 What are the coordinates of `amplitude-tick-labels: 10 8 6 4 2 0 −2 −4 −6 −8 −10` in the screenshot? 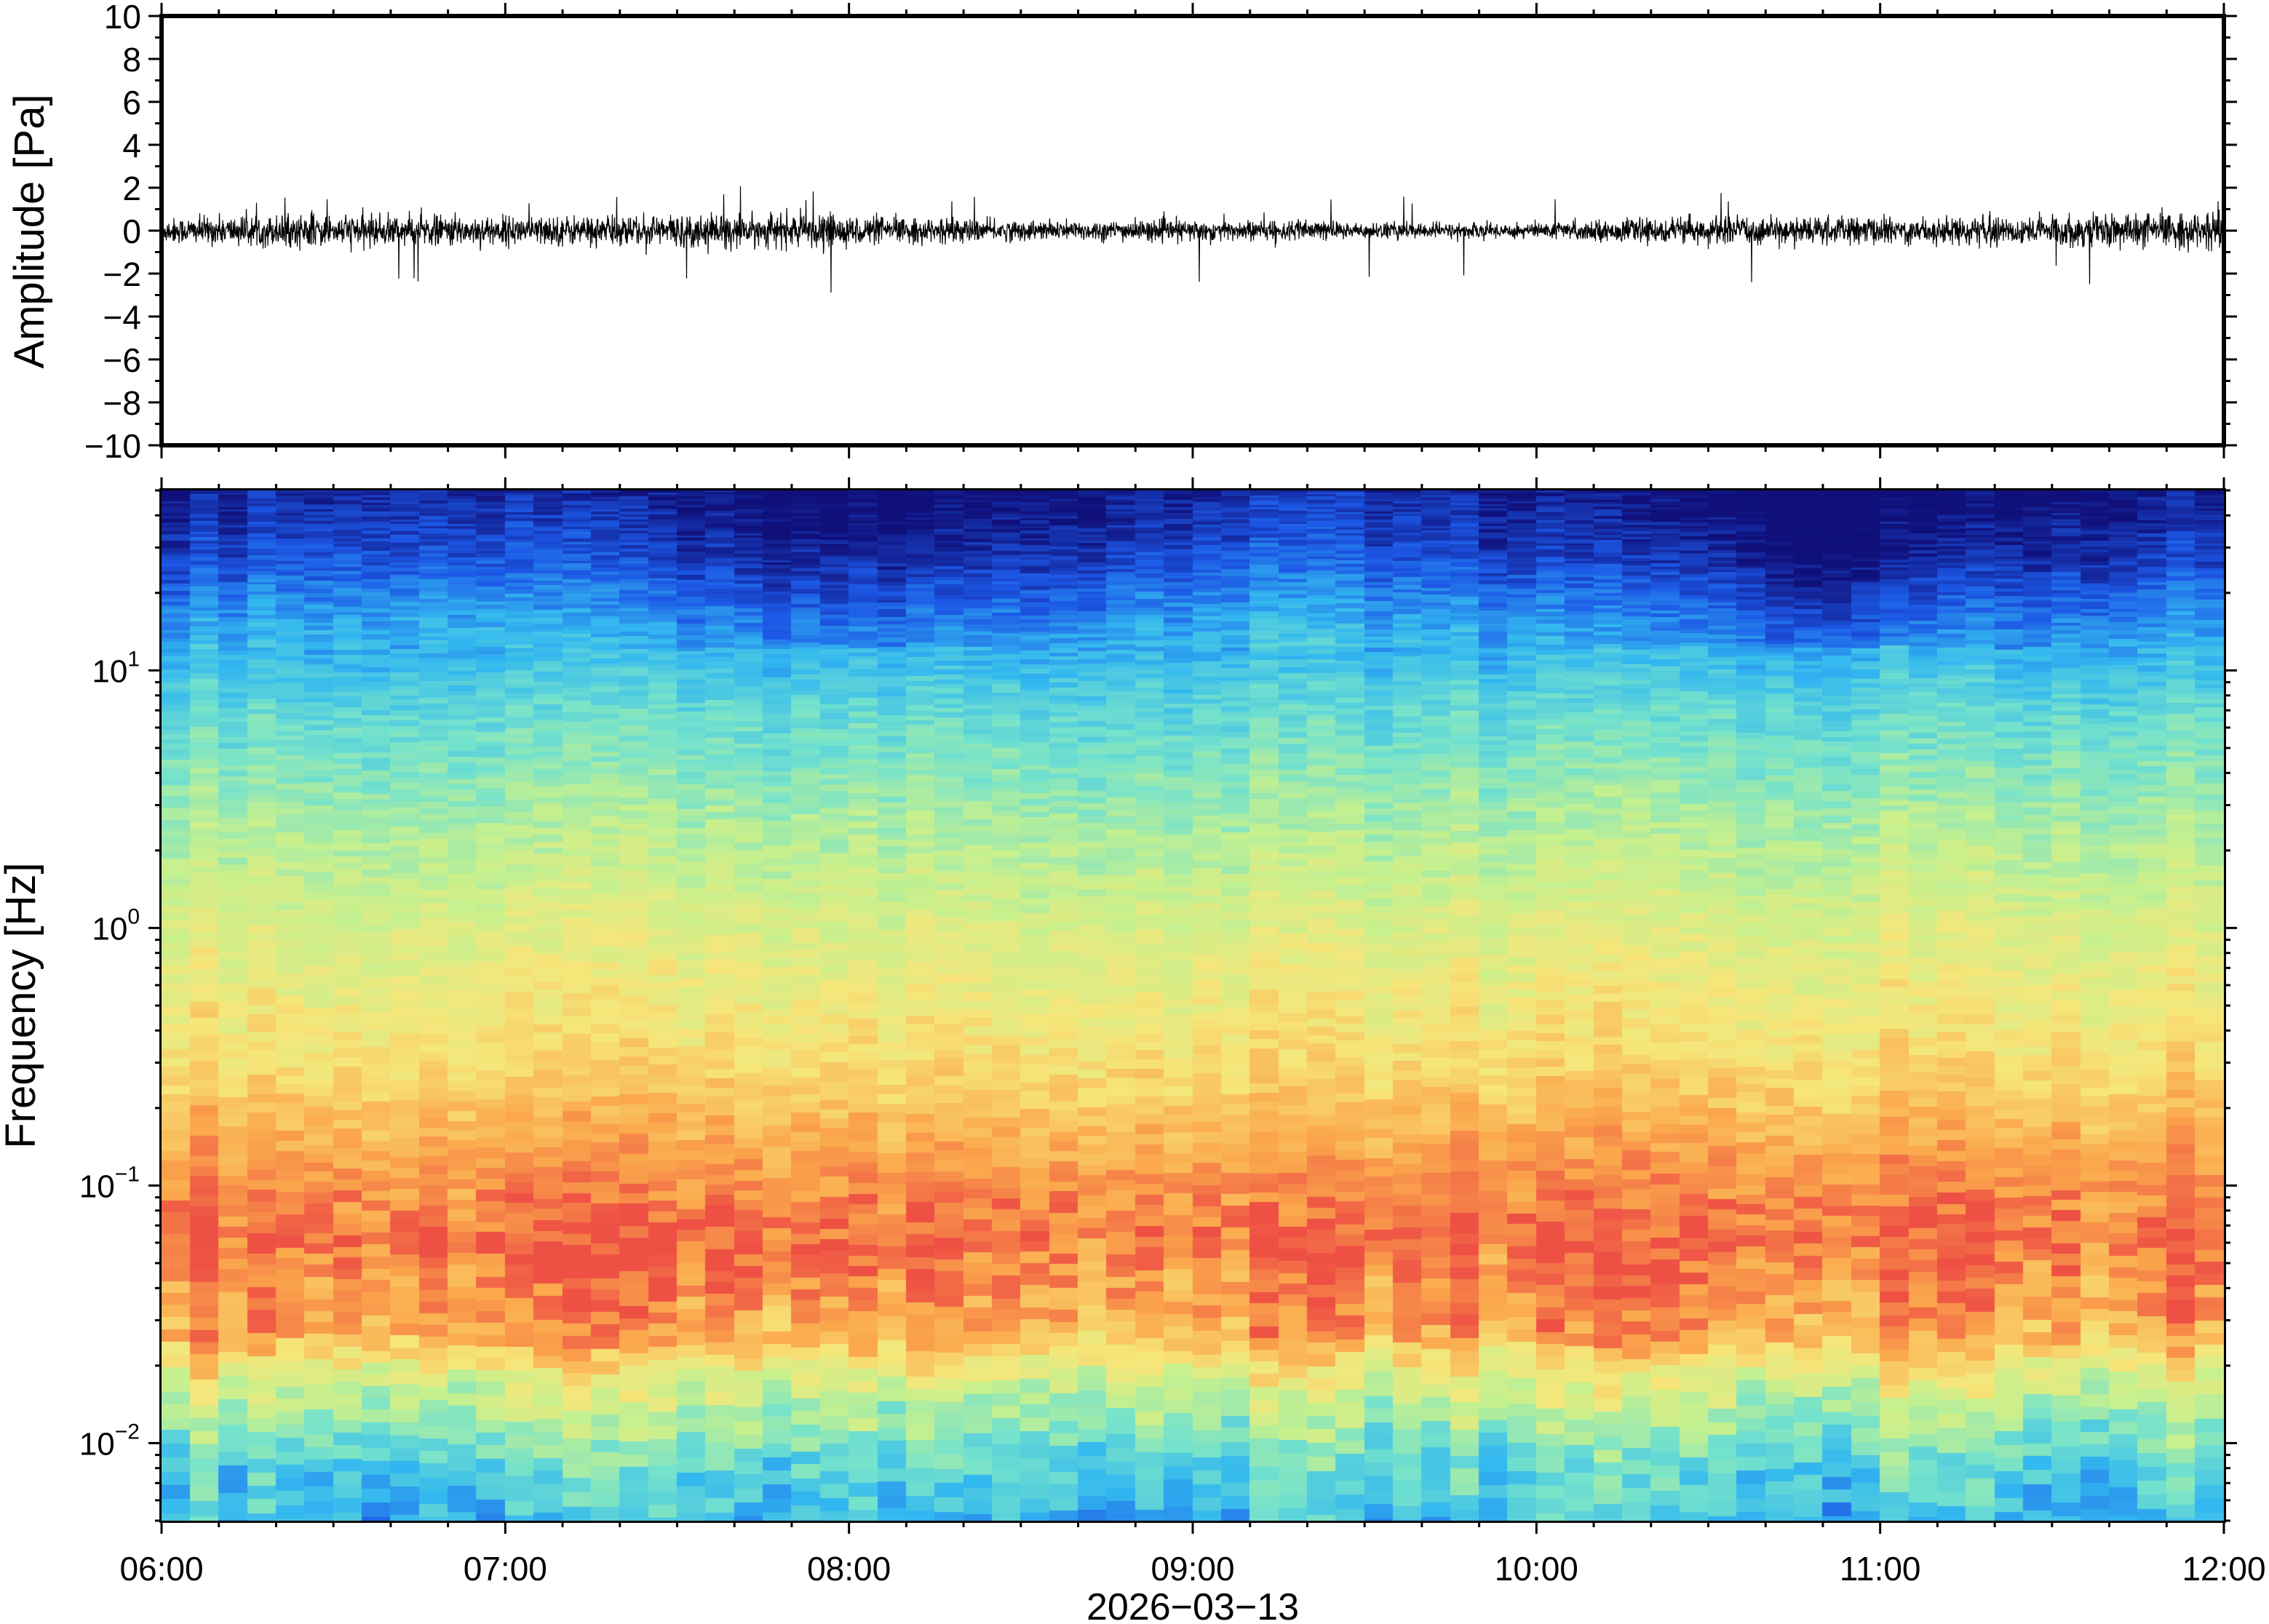 It's located at (112, 232).